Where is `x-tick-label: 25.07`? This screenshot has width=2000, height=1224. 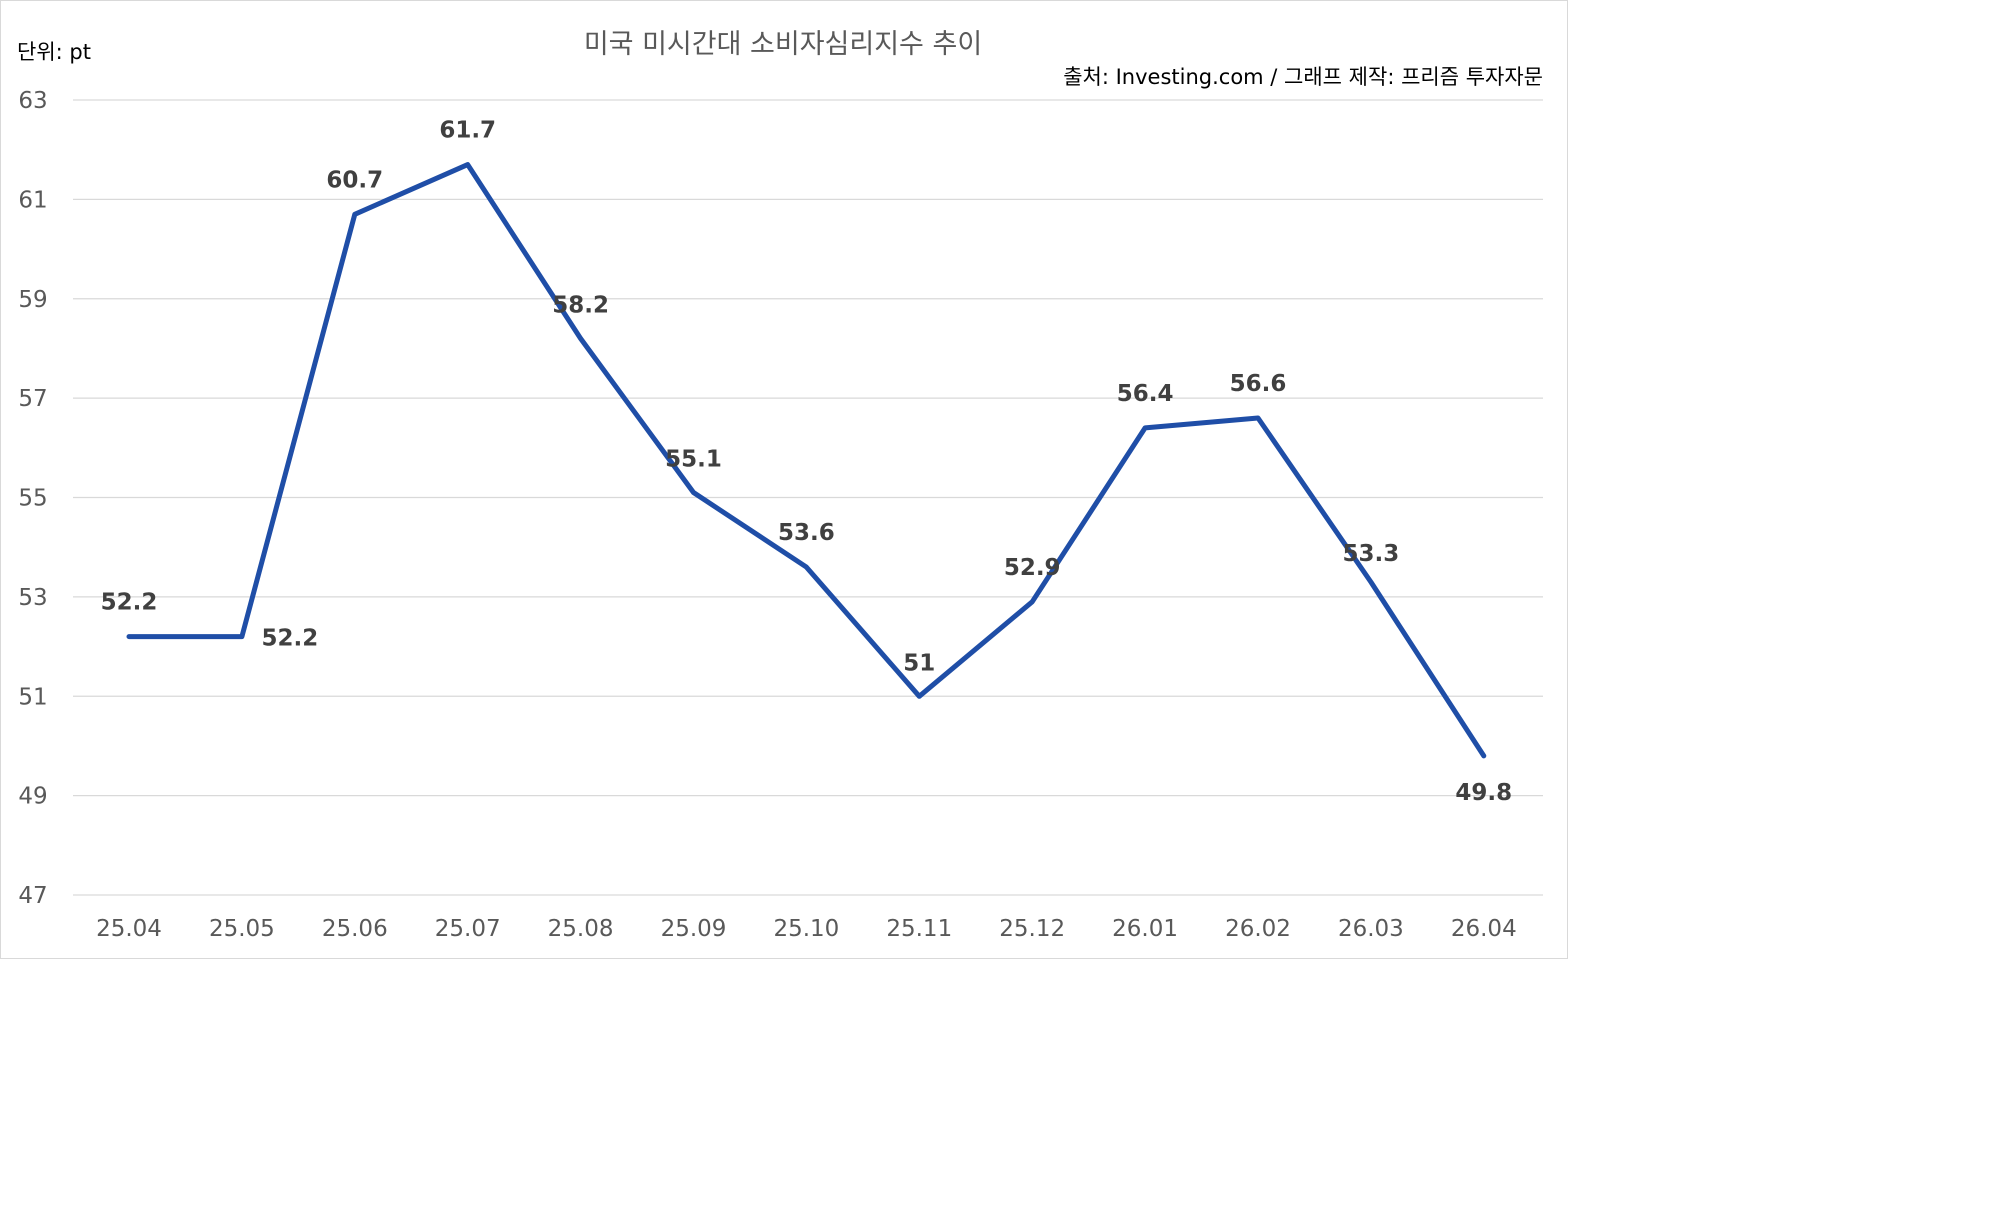
x-tick-label: 25.07 is located at coordinates (468, 929).